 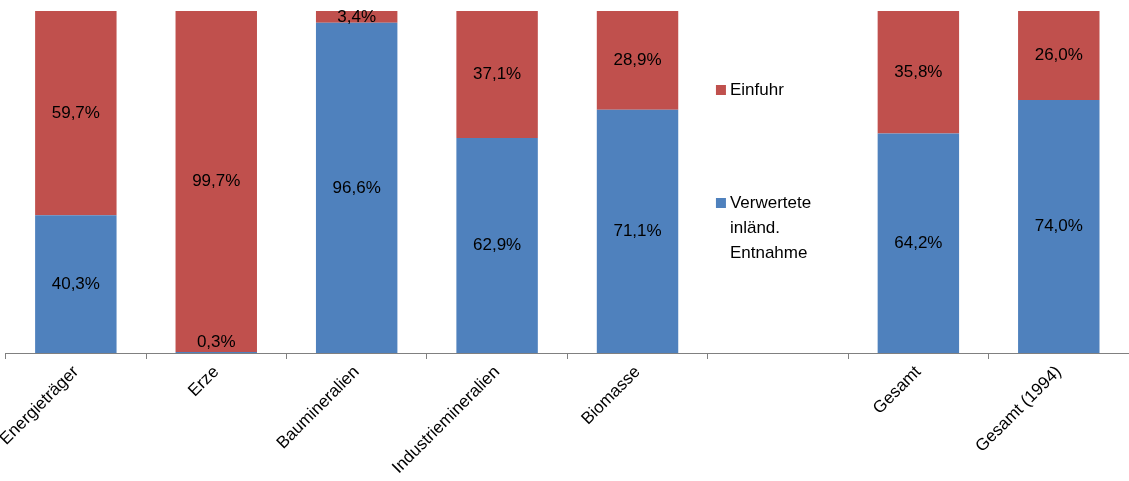 I want to click on data-label: 71,1%, so click(x=637, y=231).